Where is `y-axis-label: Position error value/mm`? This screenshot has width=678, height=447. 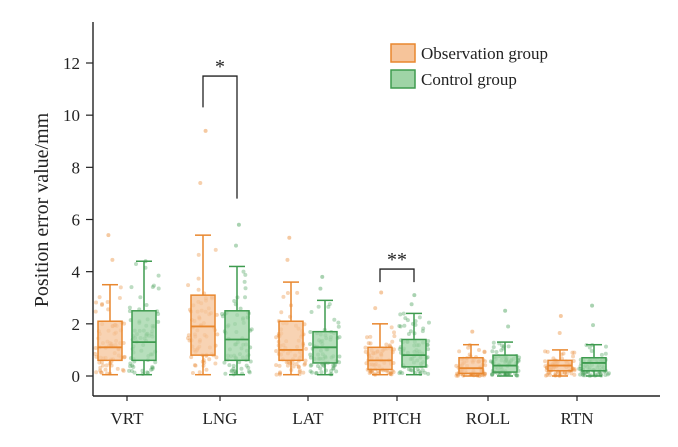
y-axis-label: Position error value/mm is located at coordinates (42, 209).